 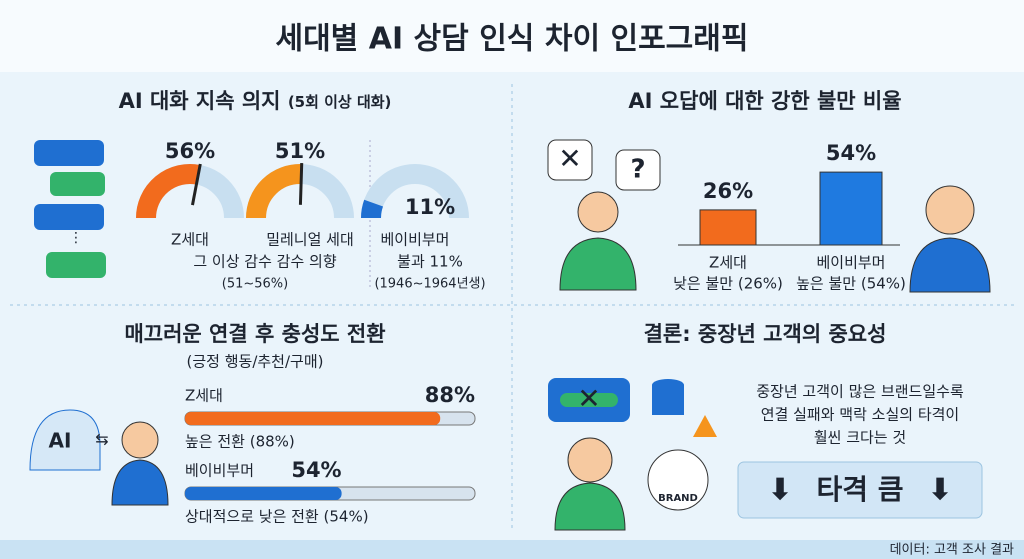 What do you see at coordinates (254, 334) in the screenshot?
I see `panel-title: 매끄러운 연결 후 충성도 전환` at bounding box center [254, 334].